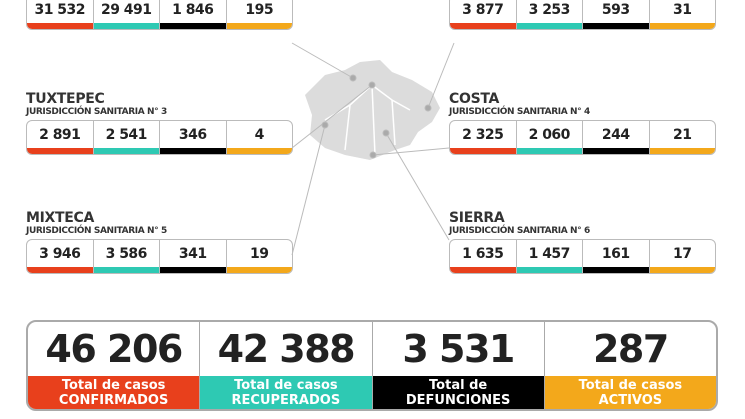 This screenshot has height=419, width=745. I want to click on region-activos-cell: 195, so click(259, 14).